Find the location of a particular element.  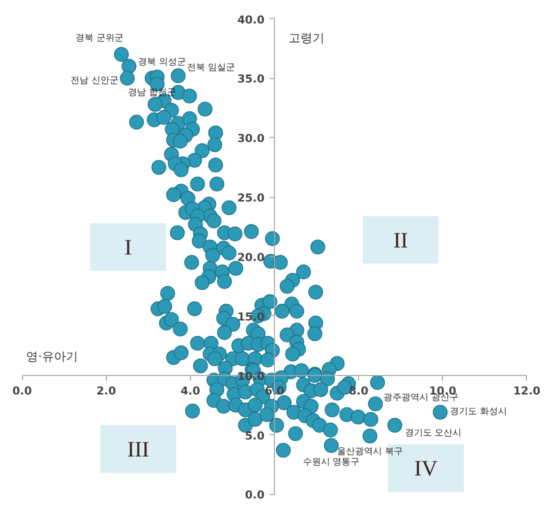

x-tick-label: 0.0 is located at coordinates (22, 391).